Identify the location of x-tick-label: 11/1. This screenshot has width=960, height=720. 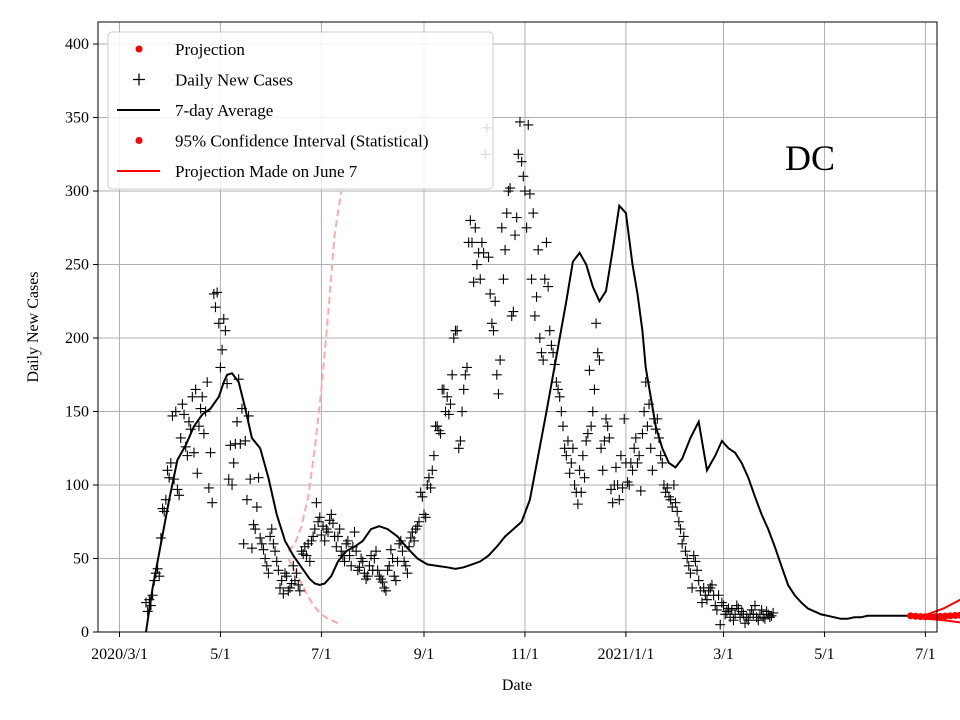
(525, 654).